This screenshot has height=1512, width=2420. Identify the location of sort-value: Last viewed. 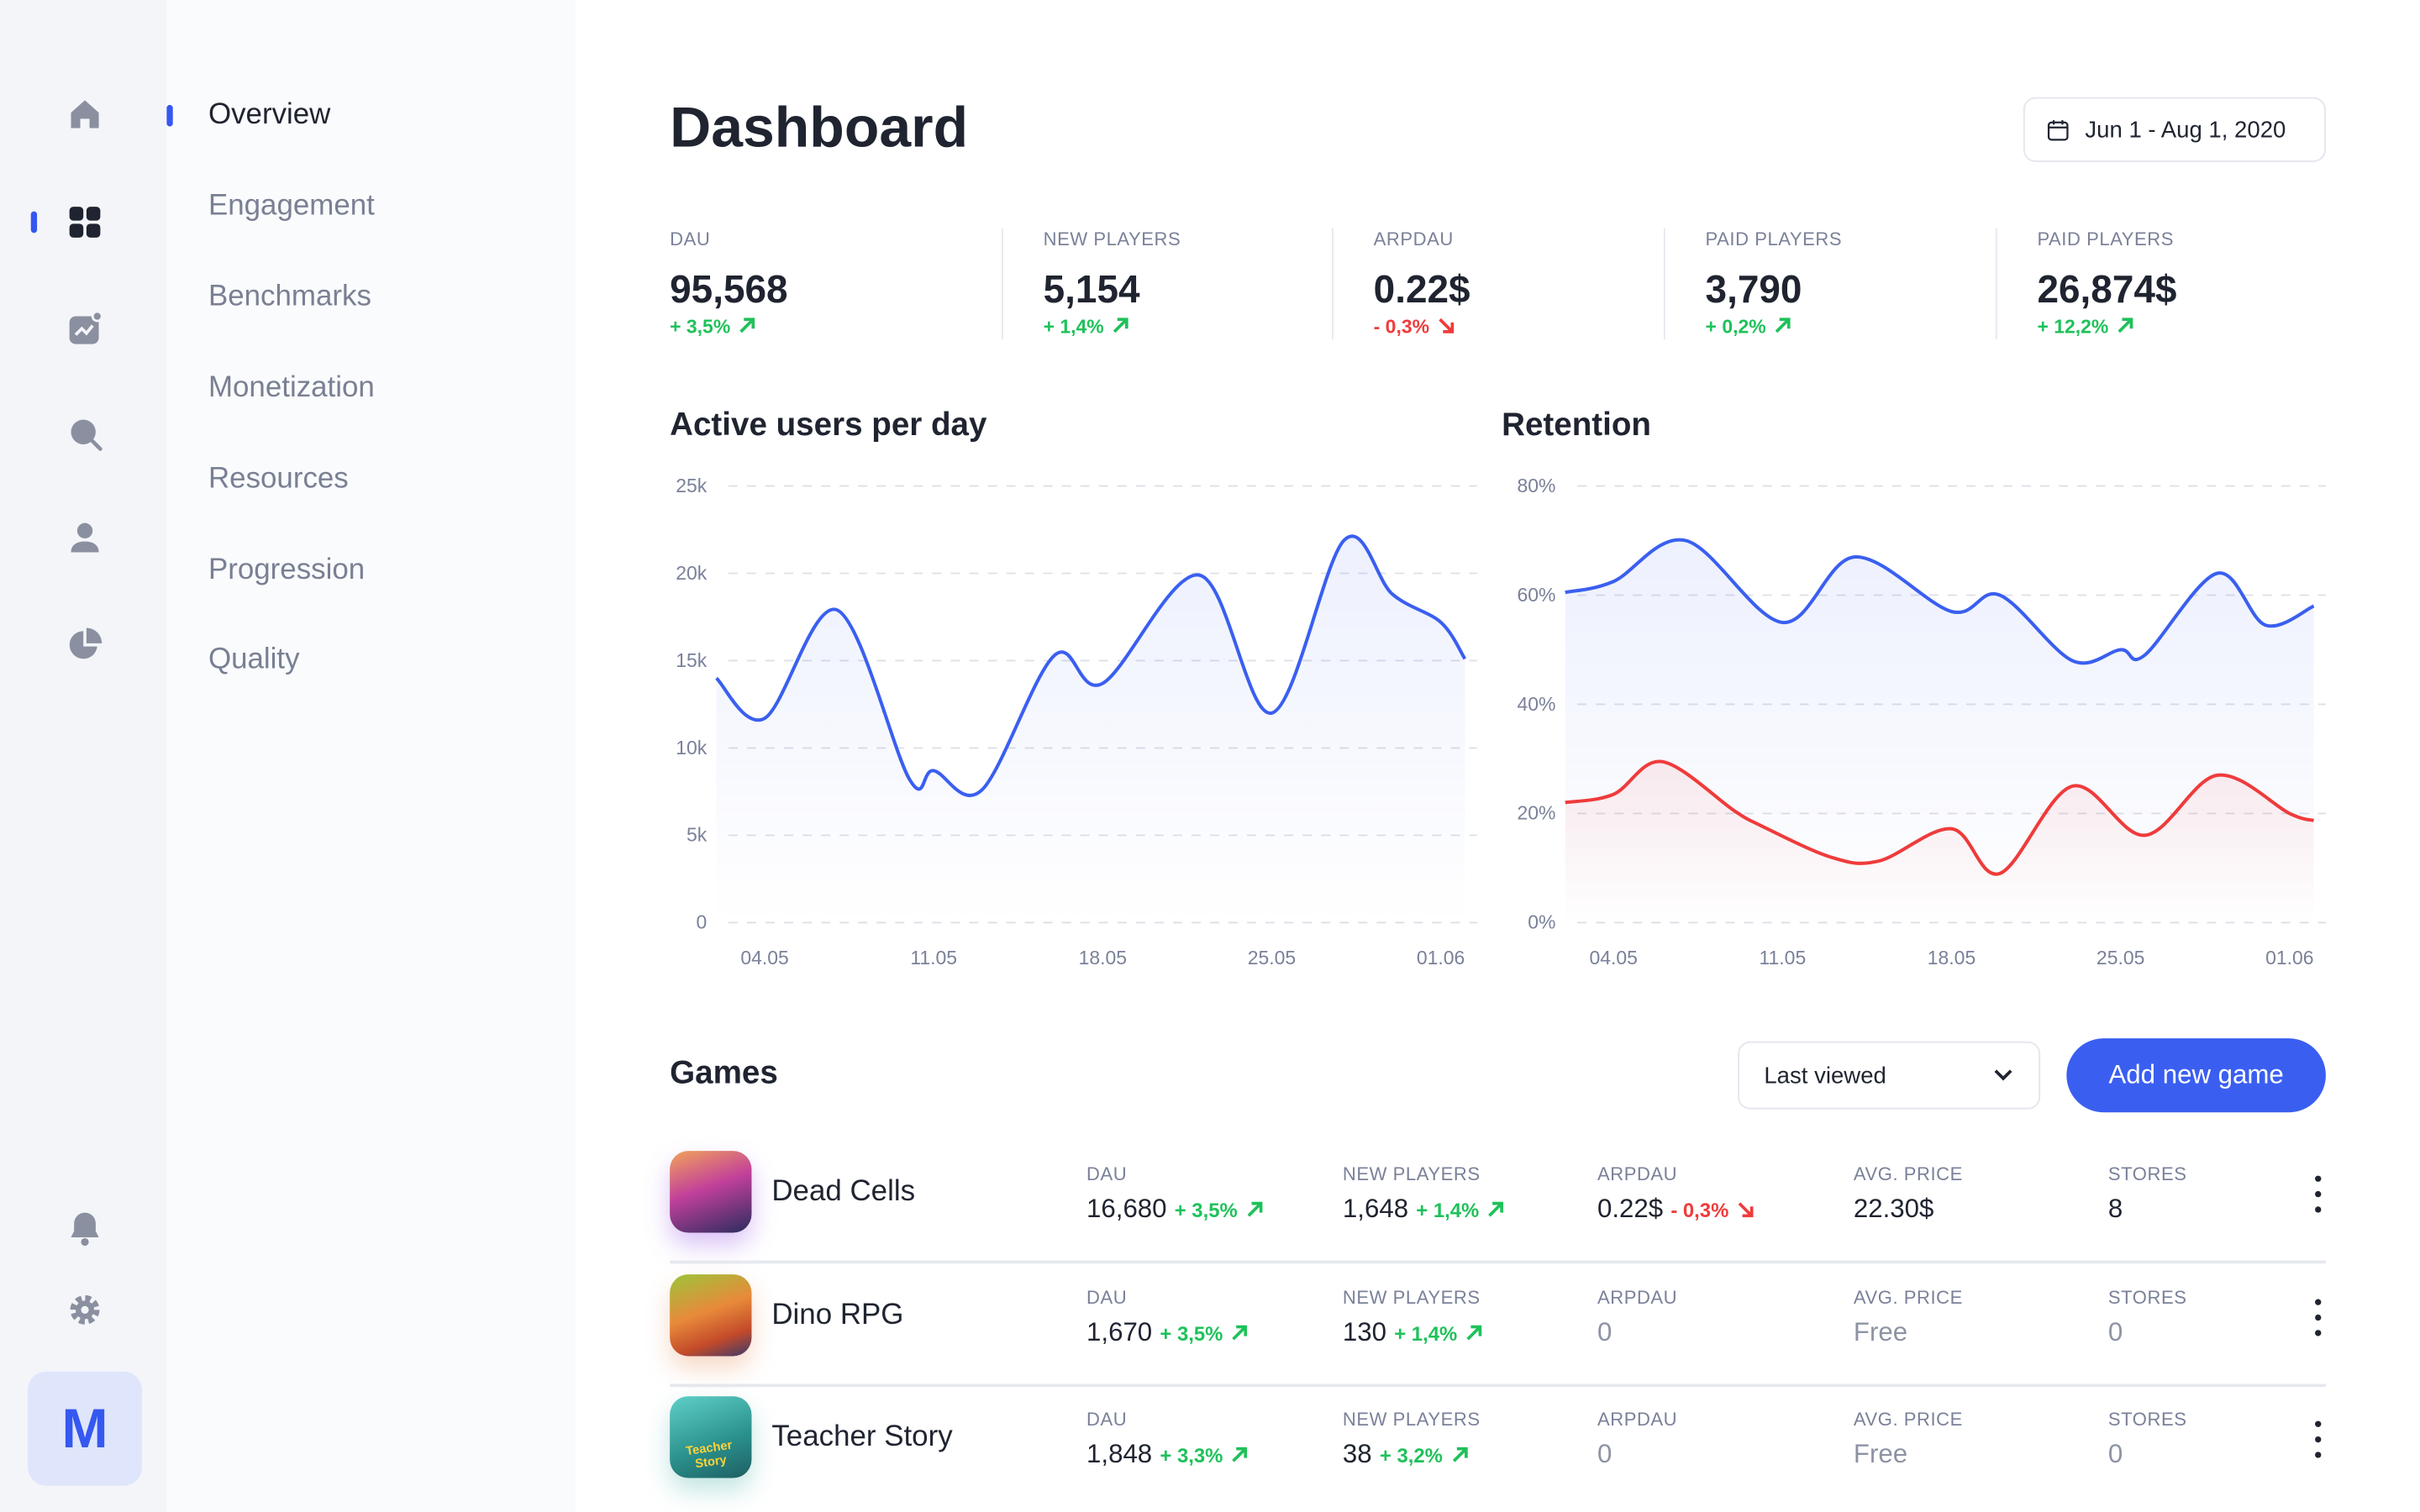
(1825, 1075).